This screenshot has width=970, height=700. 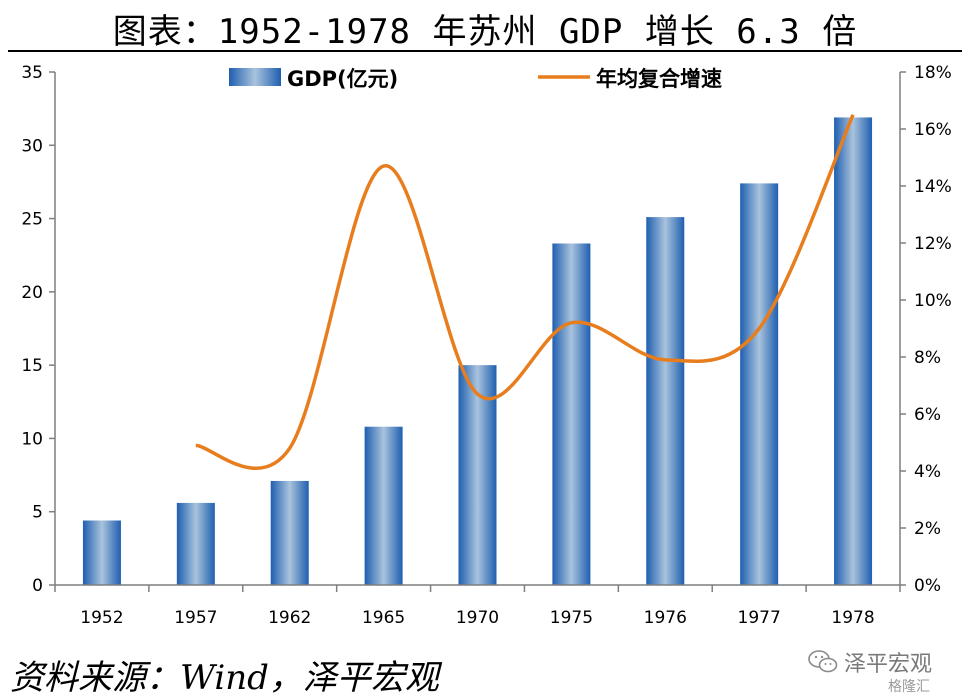 What do you see at coordinates (933, 130) in the screenshot?
I see `right-tick-label: 16%` at bounding box center [933, 130].